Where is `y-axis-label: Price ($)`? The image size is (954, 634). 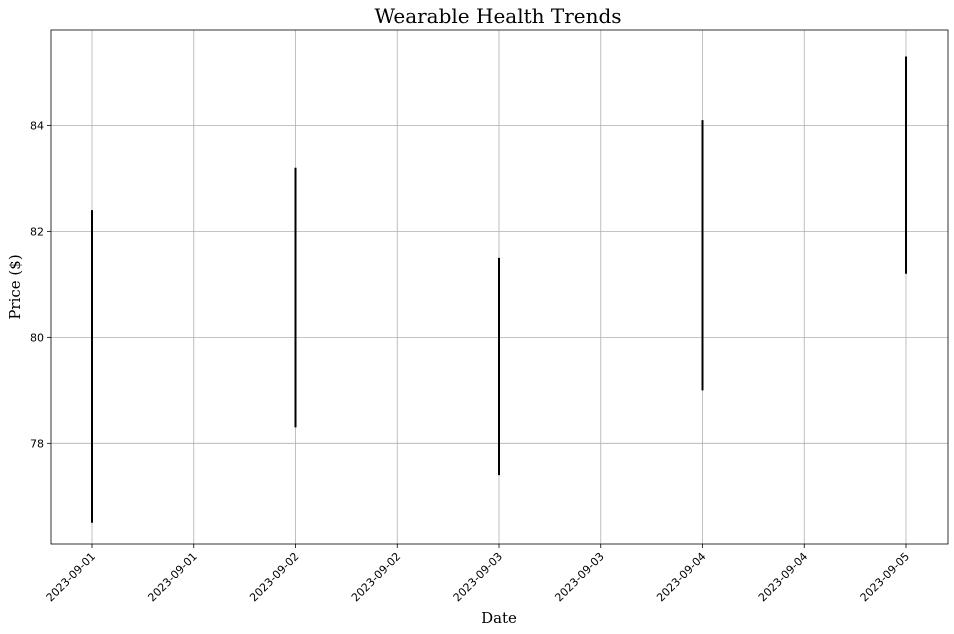 y-axis-label: Price ($) is located at coordinates (15, 286).